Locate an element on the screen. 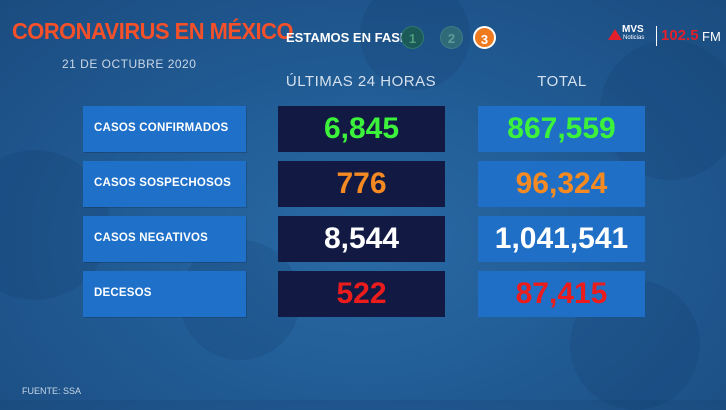  phase-label: ESTAMOS EN FASE: is located at coordinates (349, 37).